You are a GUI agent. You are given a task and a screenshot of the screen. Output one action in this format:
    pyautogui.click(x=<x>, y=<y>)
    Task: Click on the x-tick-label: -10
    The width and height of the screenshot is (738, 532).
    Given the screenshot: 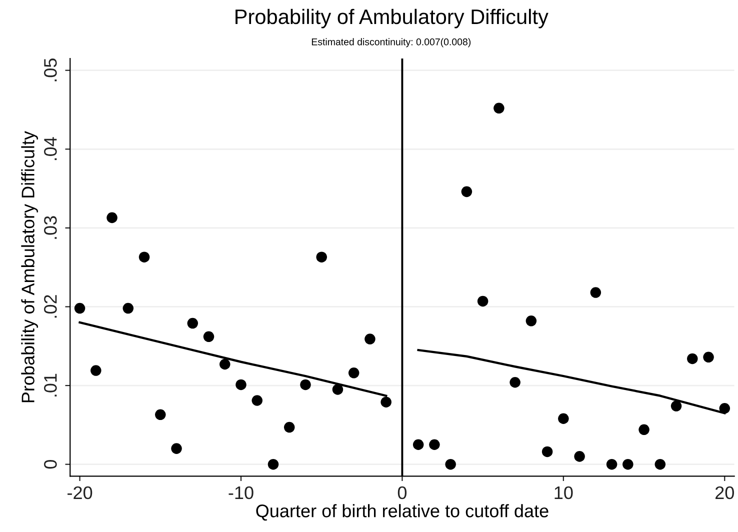 What is the action you would take?
    pyautogui.click(x=241, y=493)
    